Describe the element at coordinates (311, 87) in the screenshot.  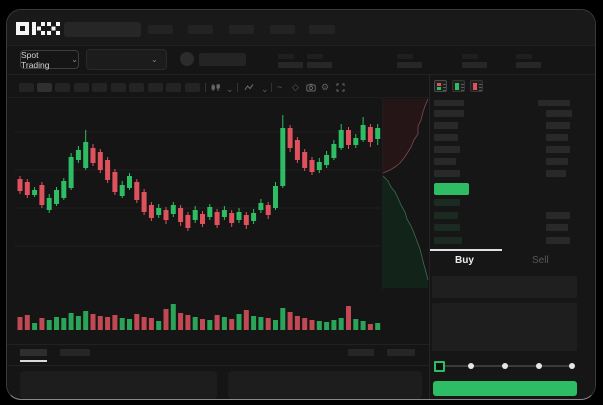
I see `camera-icon` at that location.